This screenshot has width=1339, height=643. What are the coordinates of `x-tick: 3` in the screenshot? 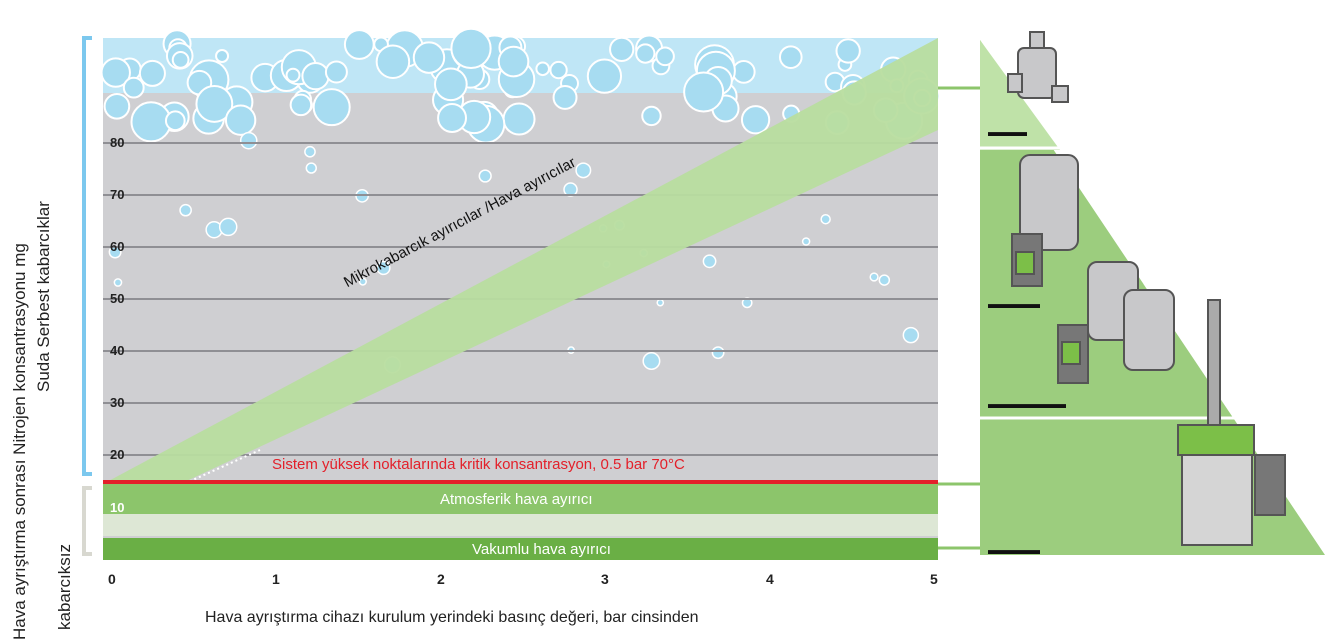 It's located at (605, 579).